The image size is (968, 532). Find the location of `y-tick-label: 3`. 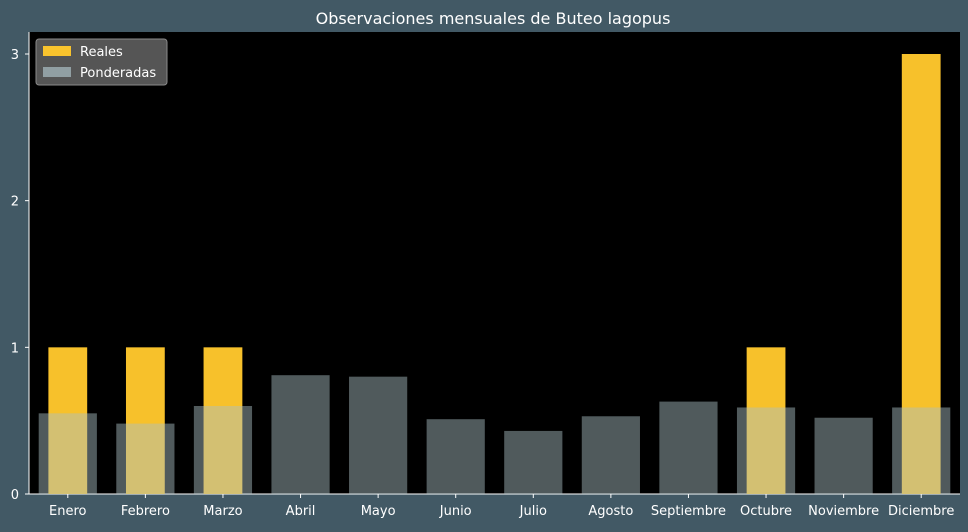

y-tick-label: 3 is located at coordinates (15, 55).